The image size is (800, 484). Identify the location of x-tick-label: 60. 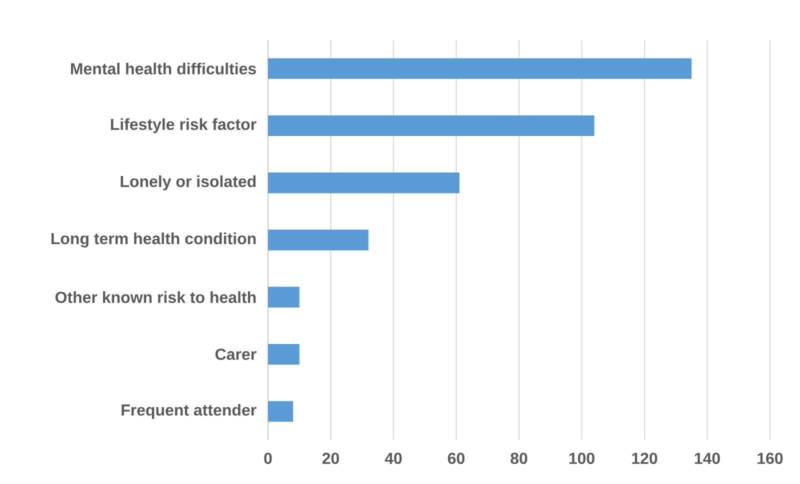
(456, 458).